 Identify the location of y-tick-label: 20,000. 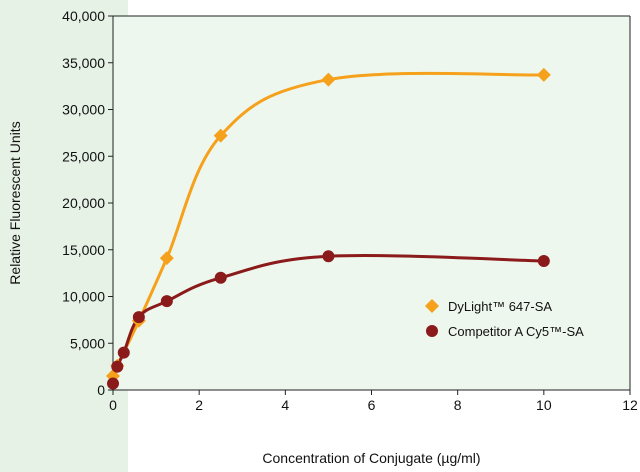
(83, 203).